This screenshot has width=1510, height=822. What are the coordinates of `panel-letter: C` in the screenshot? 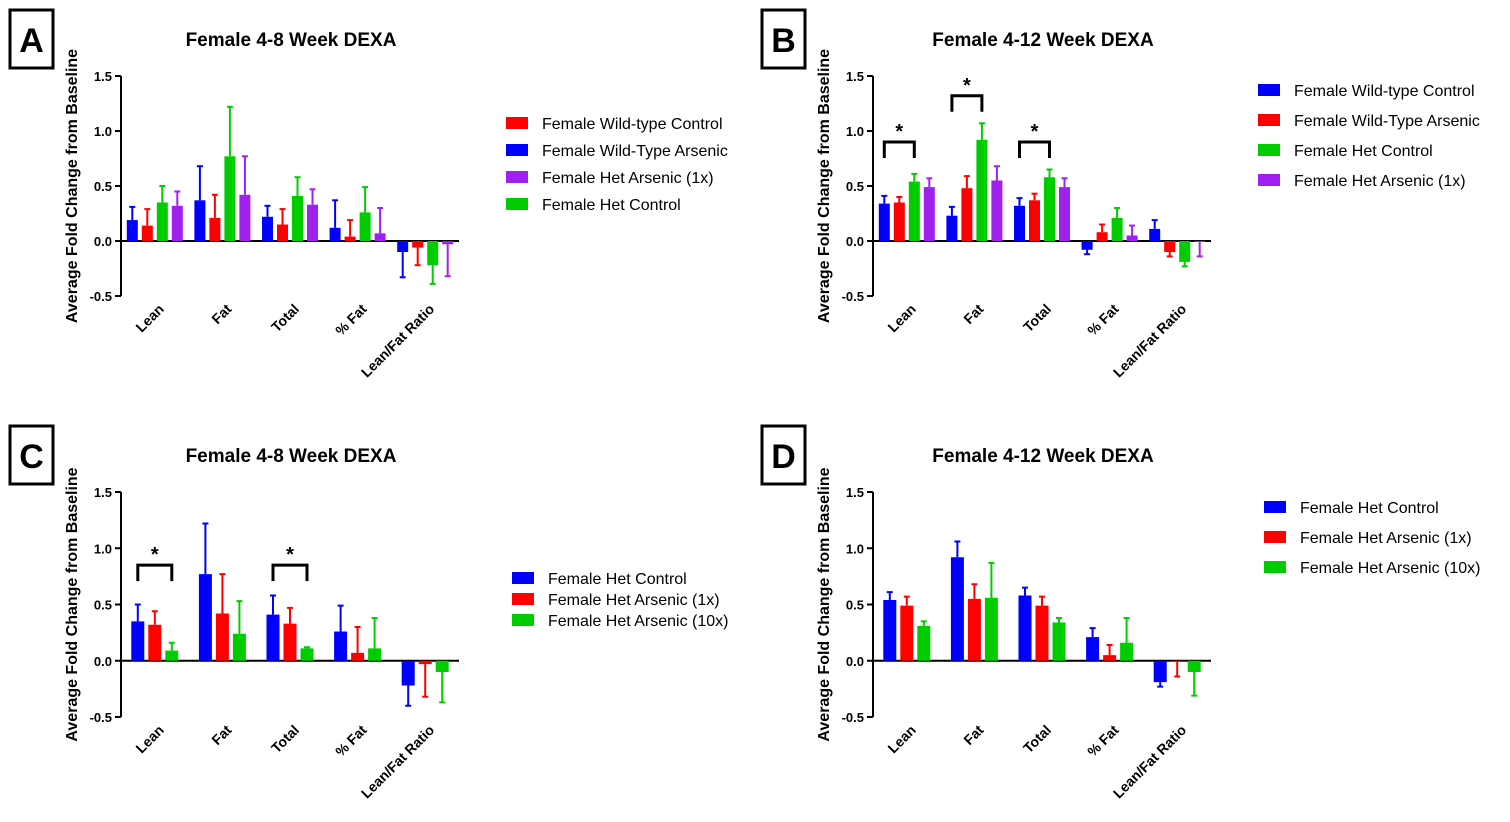 It's located at (31, 457).